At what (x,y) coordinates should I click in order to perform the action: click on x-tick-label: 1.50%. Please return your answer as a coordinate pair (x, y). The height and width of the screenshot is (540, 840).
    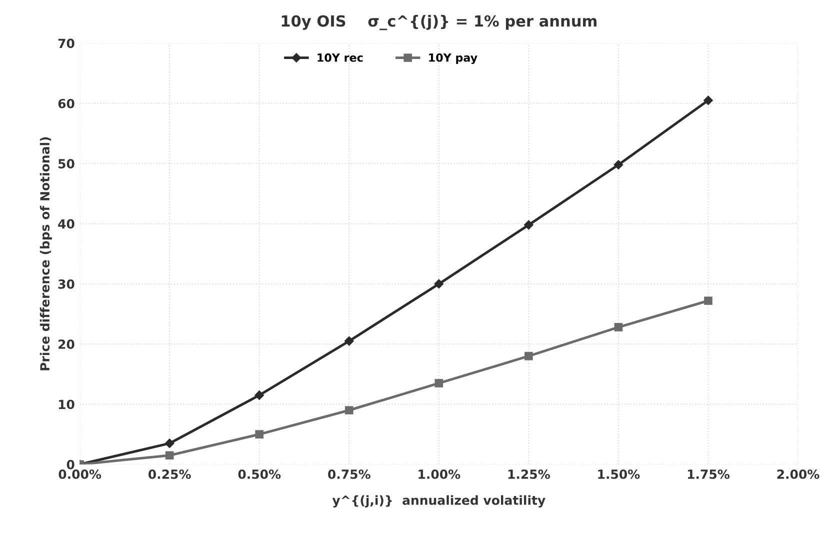
    Looking at the image, I should click on (619, 474).